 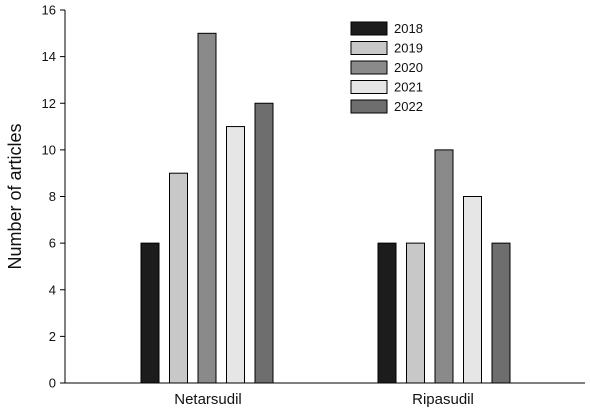 I want to click on bar-netarsudil-2018, so click(x=150, y=313).